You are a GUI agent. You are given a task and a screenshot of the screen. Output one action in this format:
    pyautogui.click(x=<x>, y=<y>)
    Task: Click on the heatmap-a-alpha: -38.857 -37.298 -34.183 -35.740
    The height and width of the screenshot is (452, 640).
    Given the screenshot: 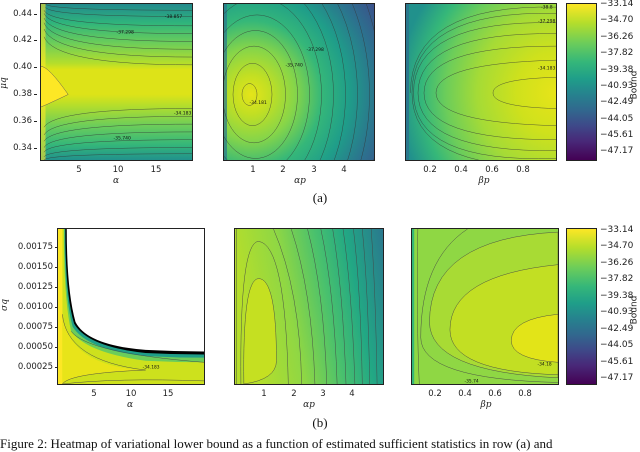 What is the action you would take?
    pyautogui.click(x=116, y=82)
    